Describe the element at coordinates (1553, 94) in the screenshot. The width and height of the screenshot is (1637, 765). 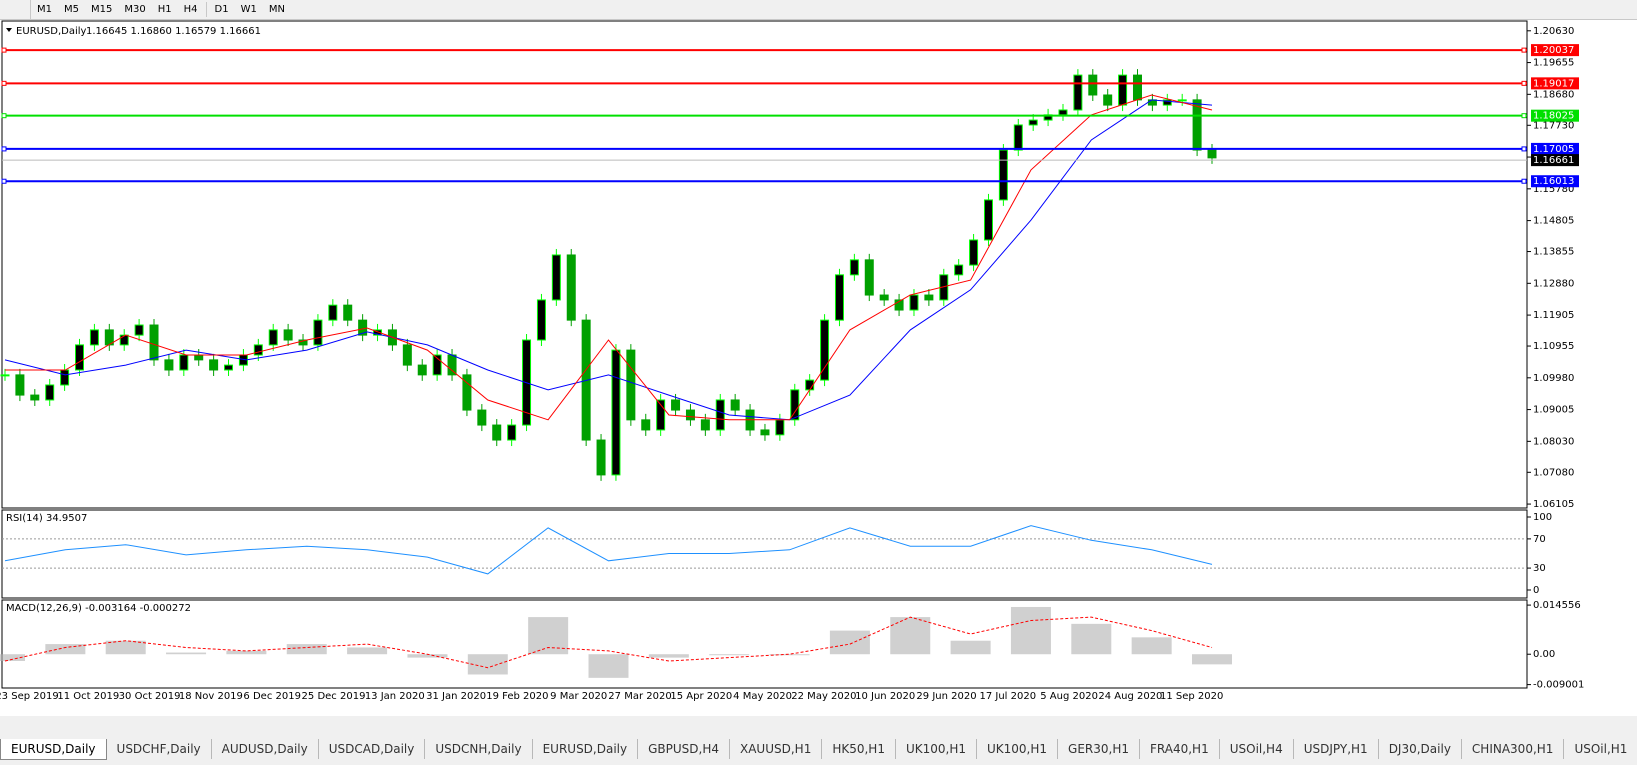
I see `y-tick-label: 1.18680` at that location.